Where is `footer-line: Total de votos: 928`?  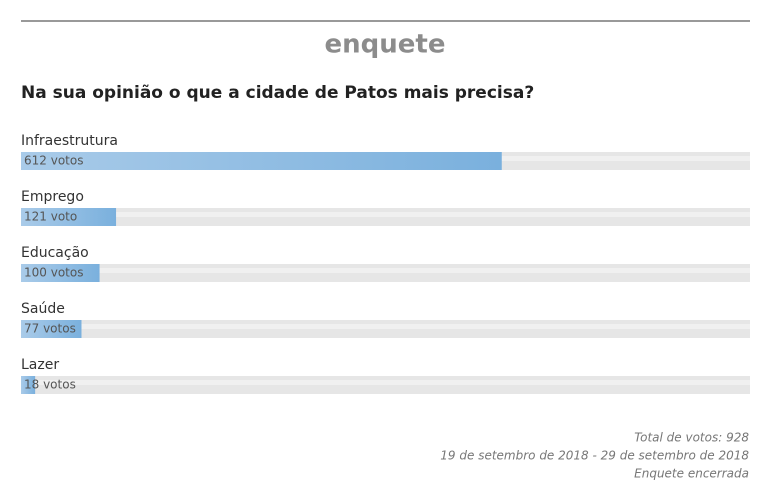
footer-line: Total de votos: 928 is located at coordinates (691, 438).